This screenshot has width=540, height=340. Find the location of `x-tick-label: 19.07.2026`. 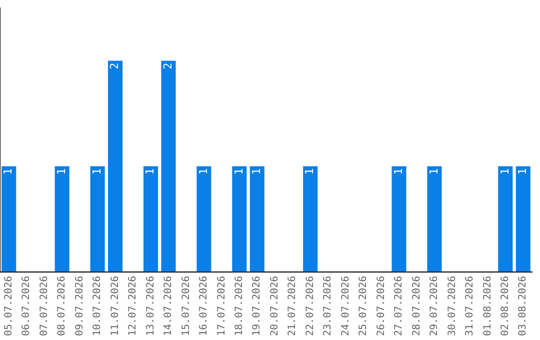

x-tick-label: 19.07.2026 is located at coordinates (257, 306).